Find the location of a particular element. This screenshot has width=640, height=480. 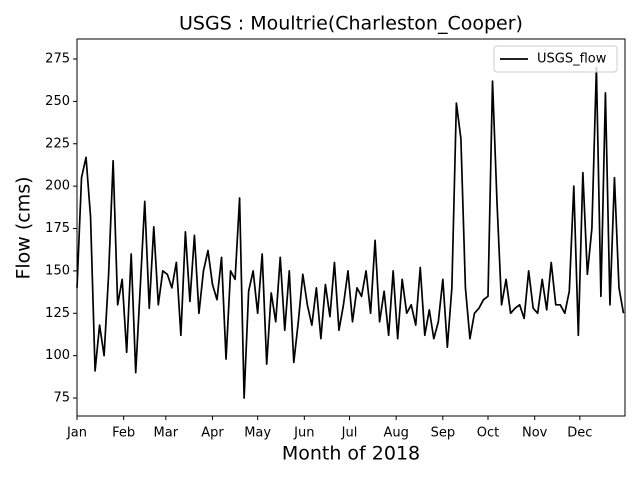

x-axis-label: Month of 2018 is located at coordinates (351, 454).